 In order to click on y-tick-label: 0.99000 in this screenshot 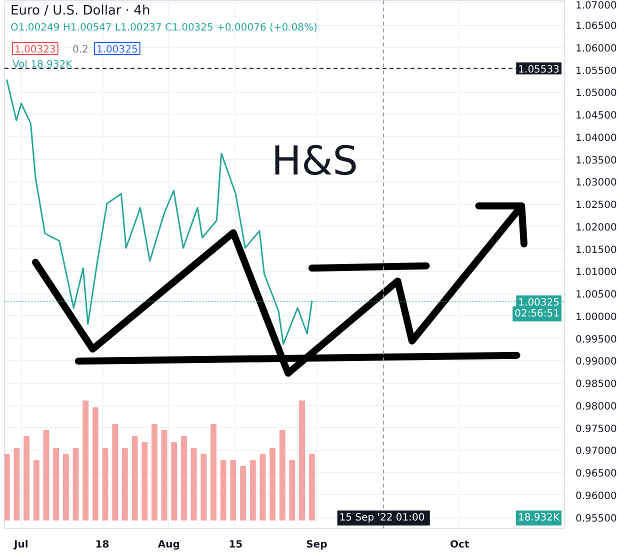, I will do `click(596, 362)`.